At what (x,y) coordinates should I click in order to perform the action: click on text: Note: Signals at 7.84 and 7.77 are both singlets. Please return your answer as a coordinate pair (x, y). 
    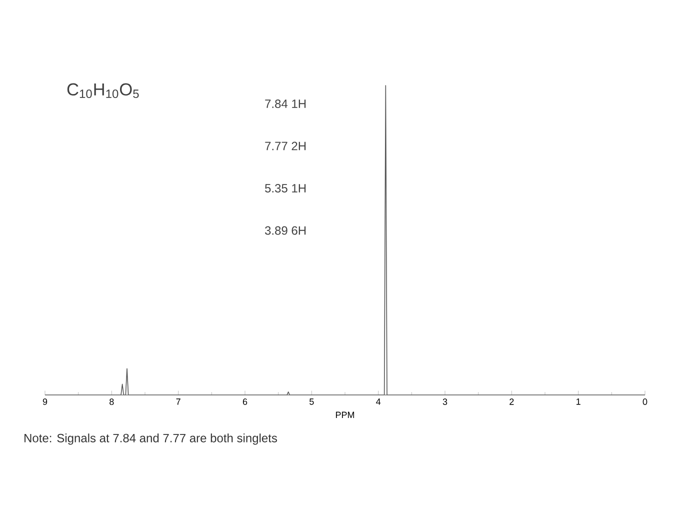
    Looking at the image, I should click on (151, 439).